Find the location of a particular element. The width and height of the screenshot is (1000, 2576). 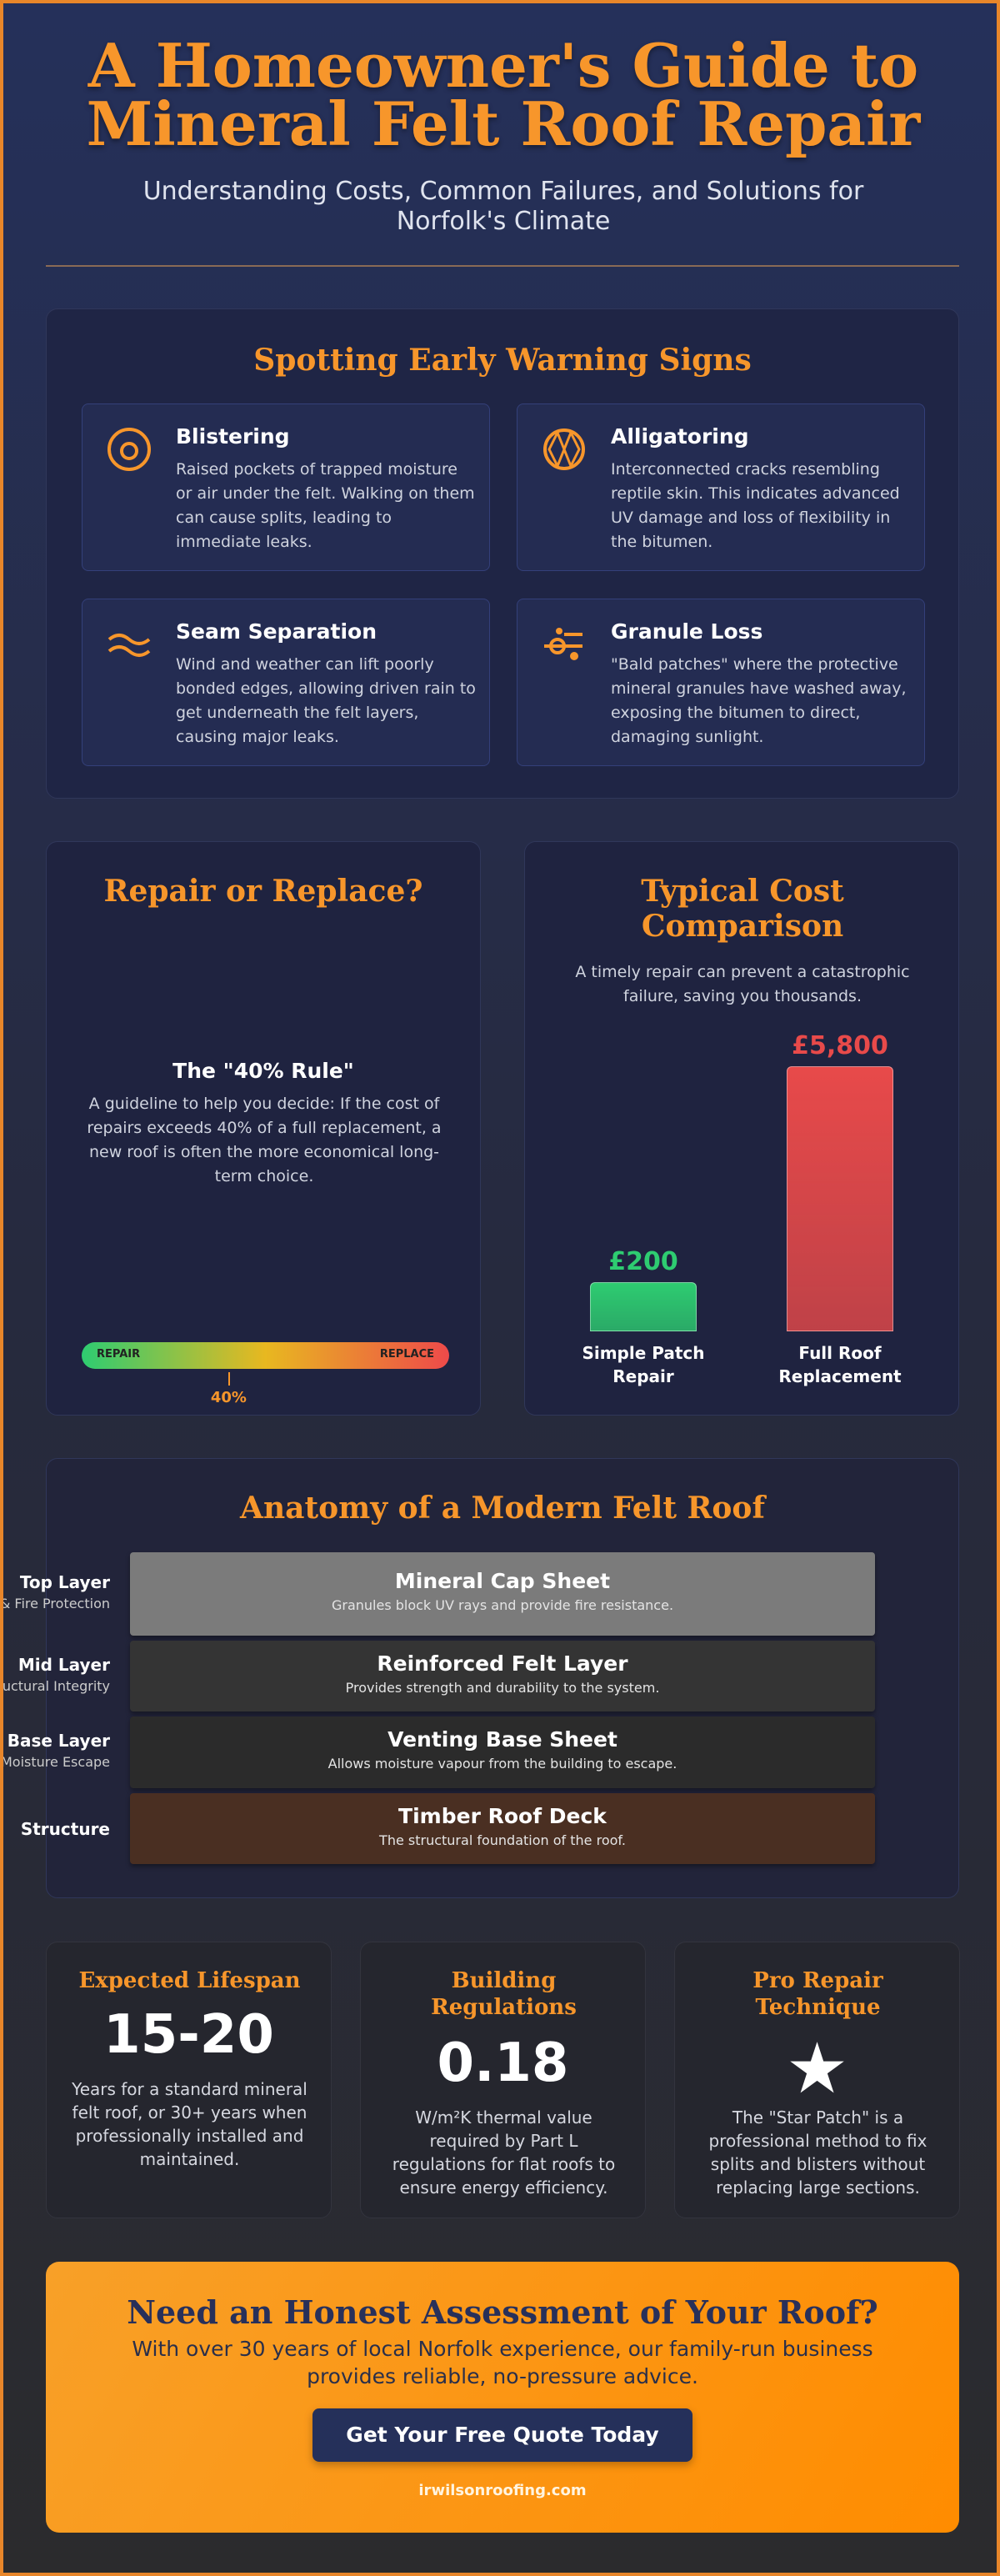

scale-bar: REPAIR REPLACE is located at coordinates (265, 1355).